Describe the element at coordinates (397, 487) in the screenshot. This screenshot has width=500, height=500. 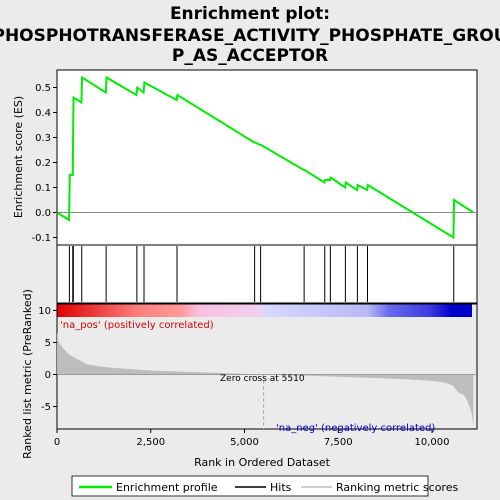
I see `legend-metric-label: Ranking metric scores` at that location.